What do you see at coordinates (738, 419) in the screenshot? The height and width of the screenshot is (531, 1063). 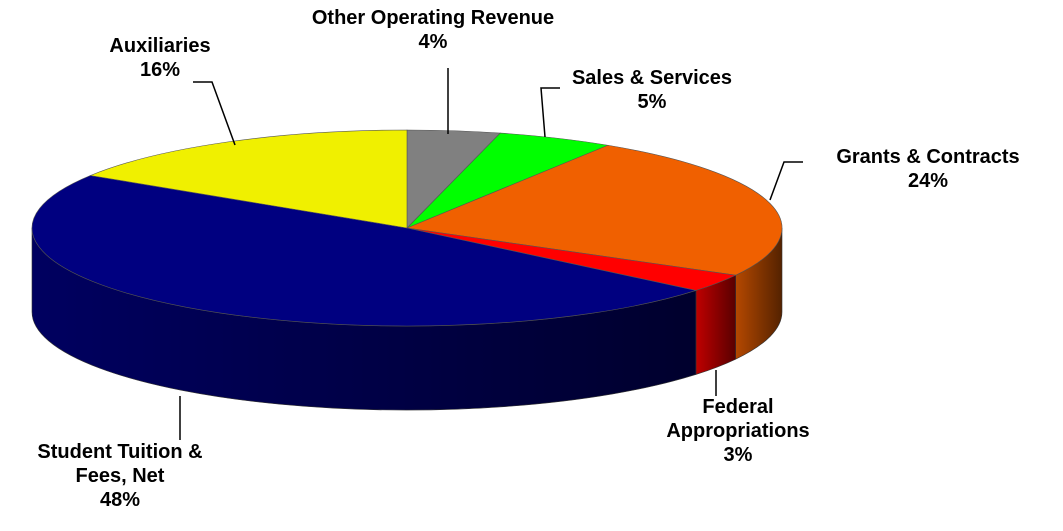 I see `category-label: Federal Appropriations` at bounding box center [738, 419].